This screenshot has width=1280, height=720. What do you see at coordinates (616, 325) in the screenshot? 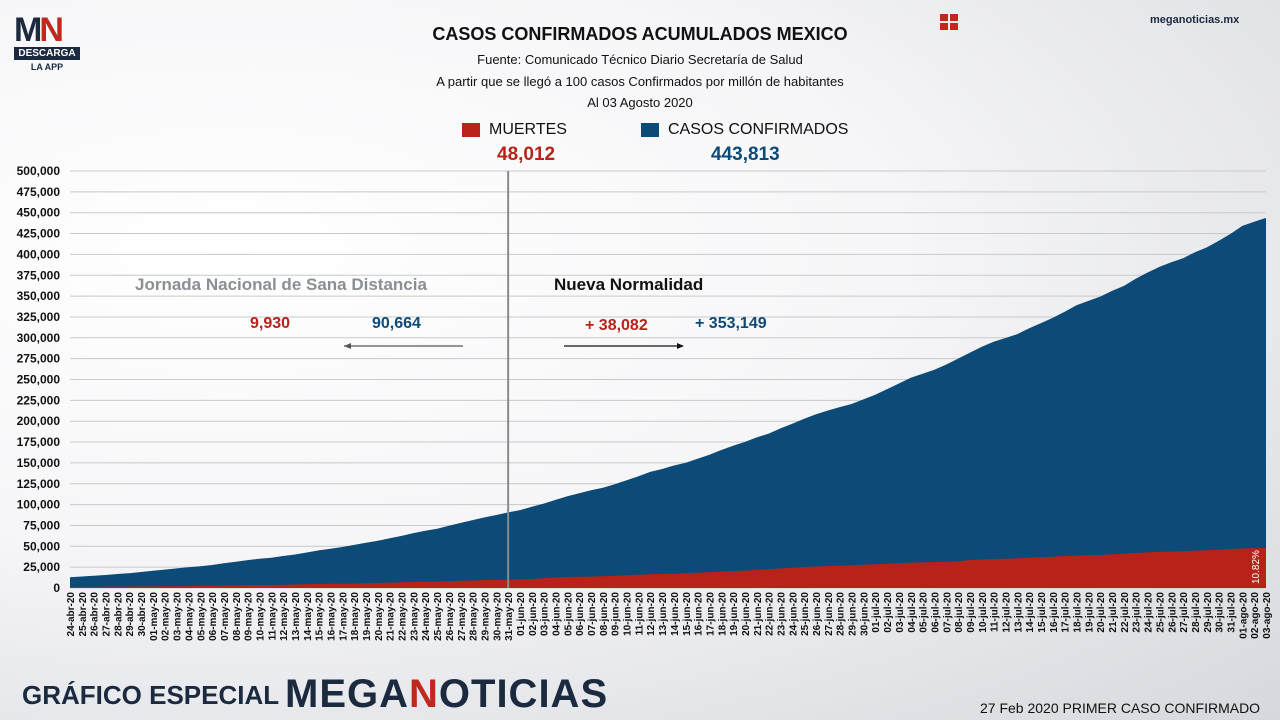
I see `after-deaths: + 38,082` at bounding box center [616, 325].